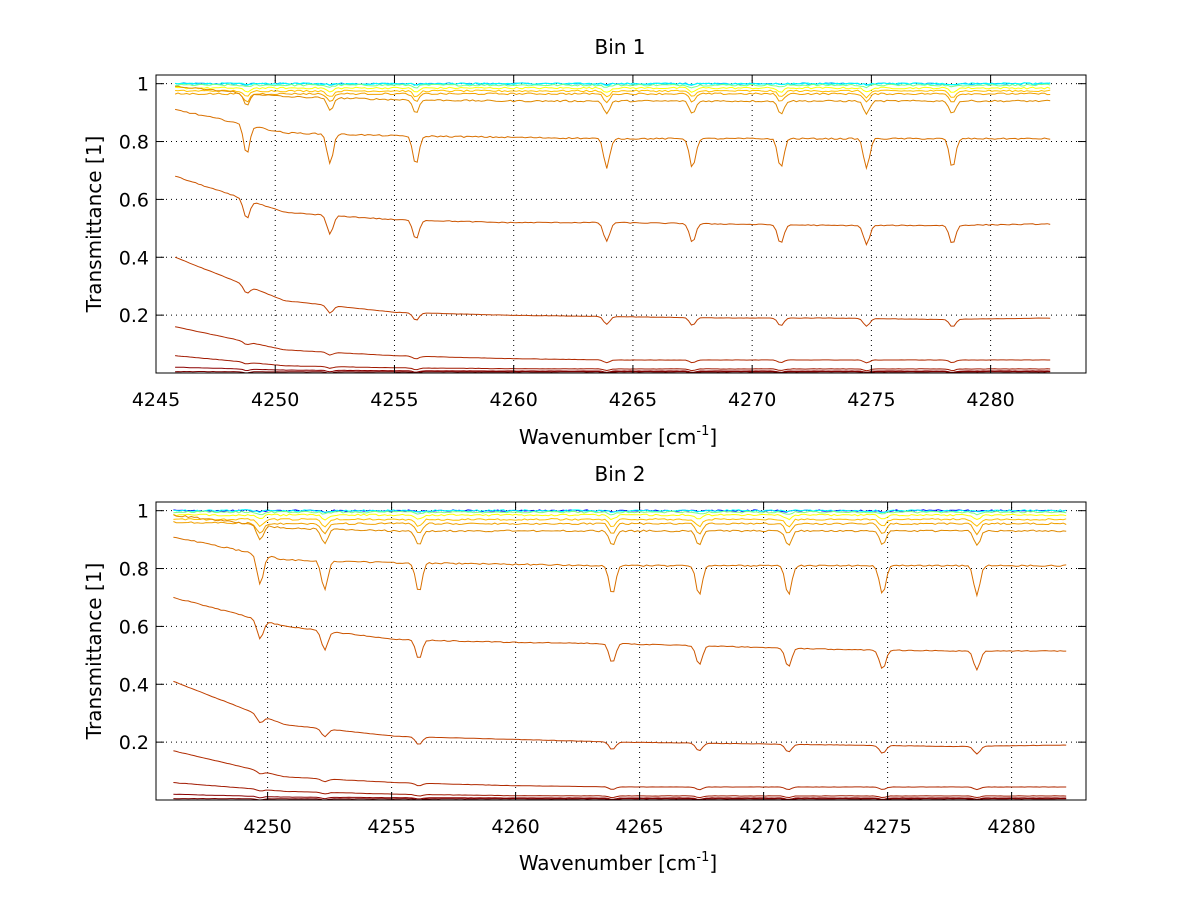  Describe the element at coordinates (619, 47) in the screenshot. I see `chart-title: Bin 1` at that location.